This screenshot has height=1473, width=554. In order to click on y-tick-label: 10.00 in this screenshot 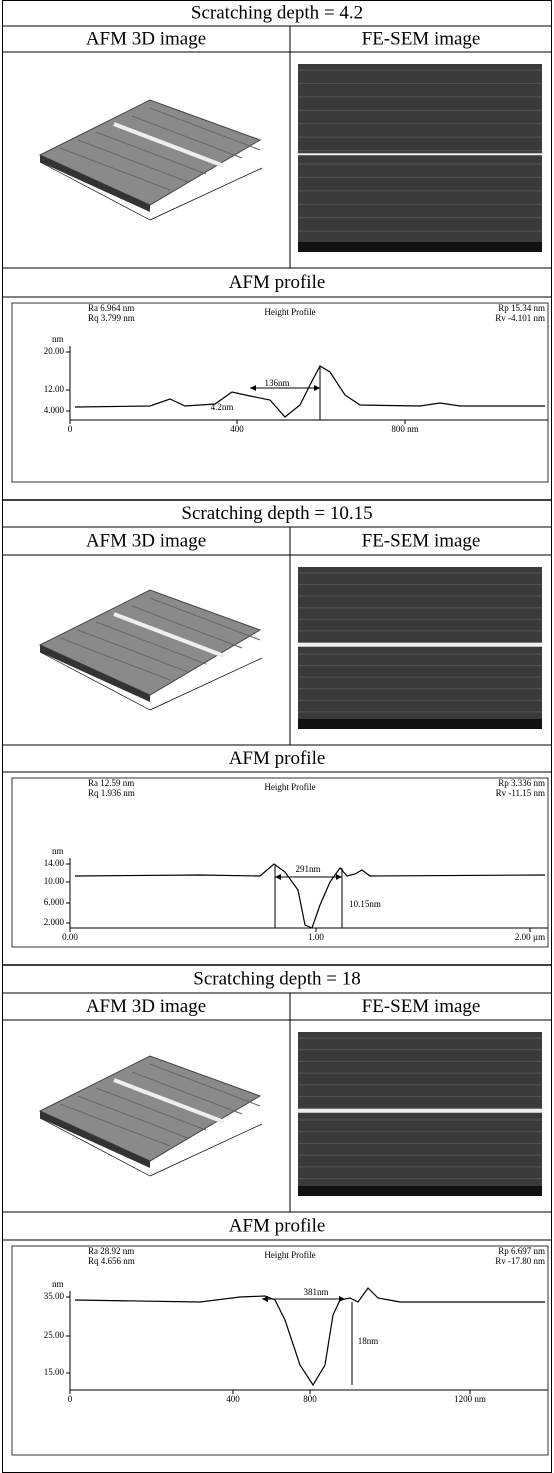, I will do `click(54, 881)`.